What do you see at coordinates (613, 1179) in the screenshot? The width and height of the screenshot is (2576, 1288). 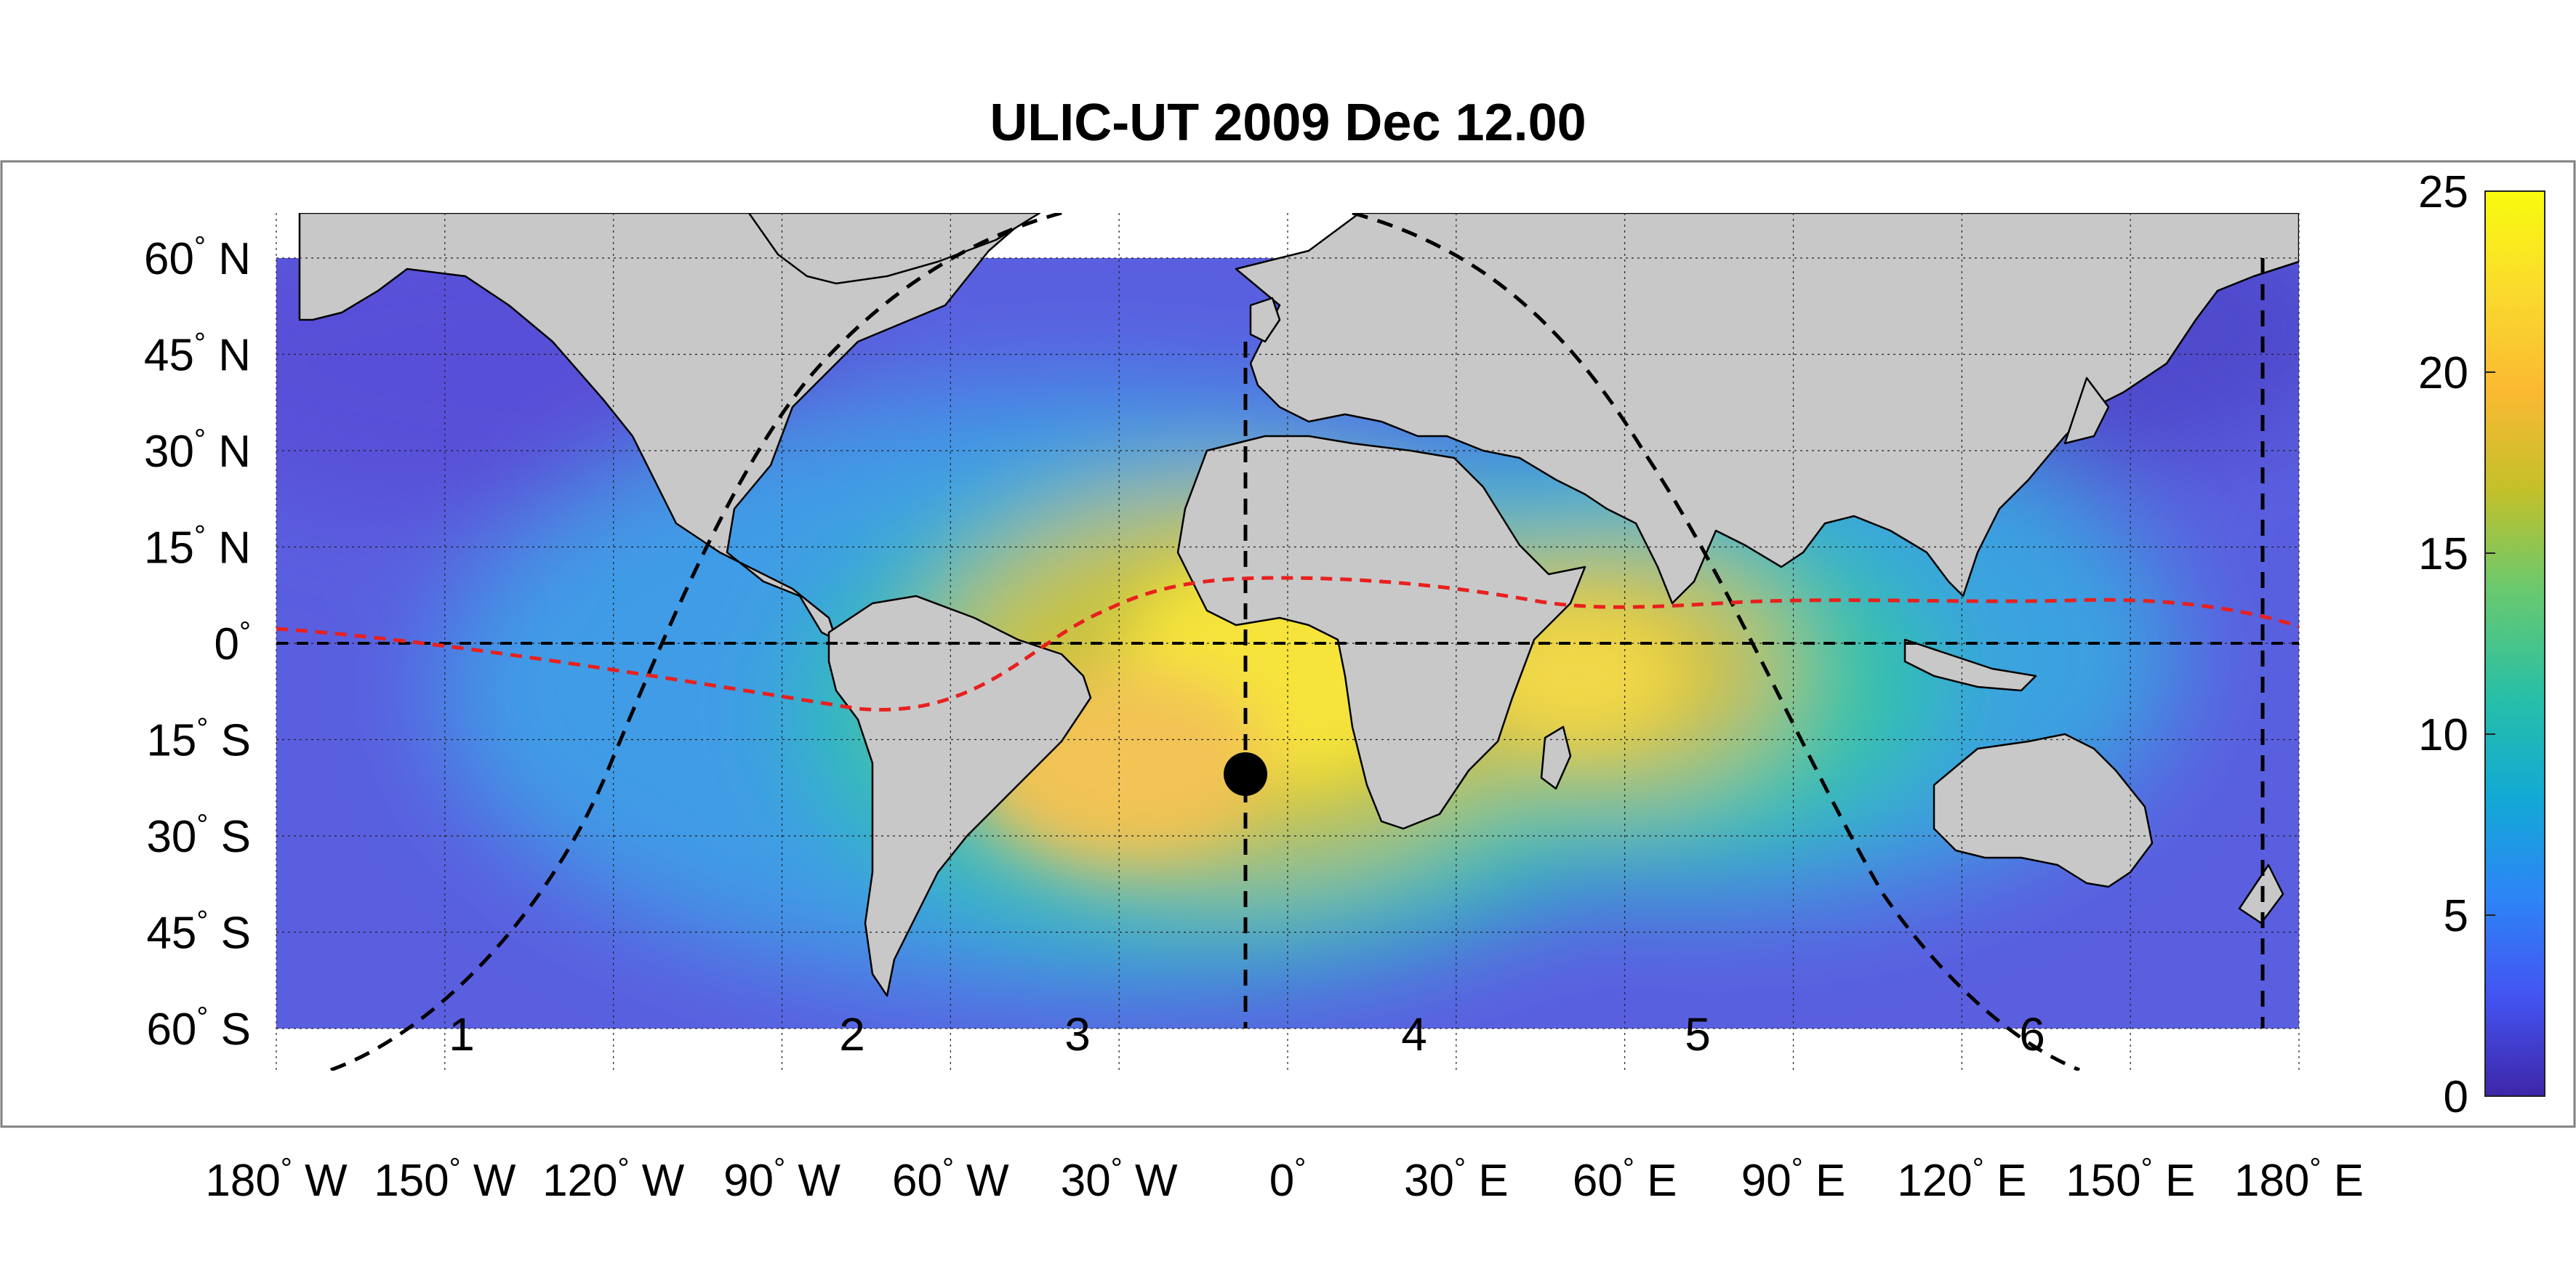 I see `longitude-tick-label: 120° W` at bounding box center [613, 1179].